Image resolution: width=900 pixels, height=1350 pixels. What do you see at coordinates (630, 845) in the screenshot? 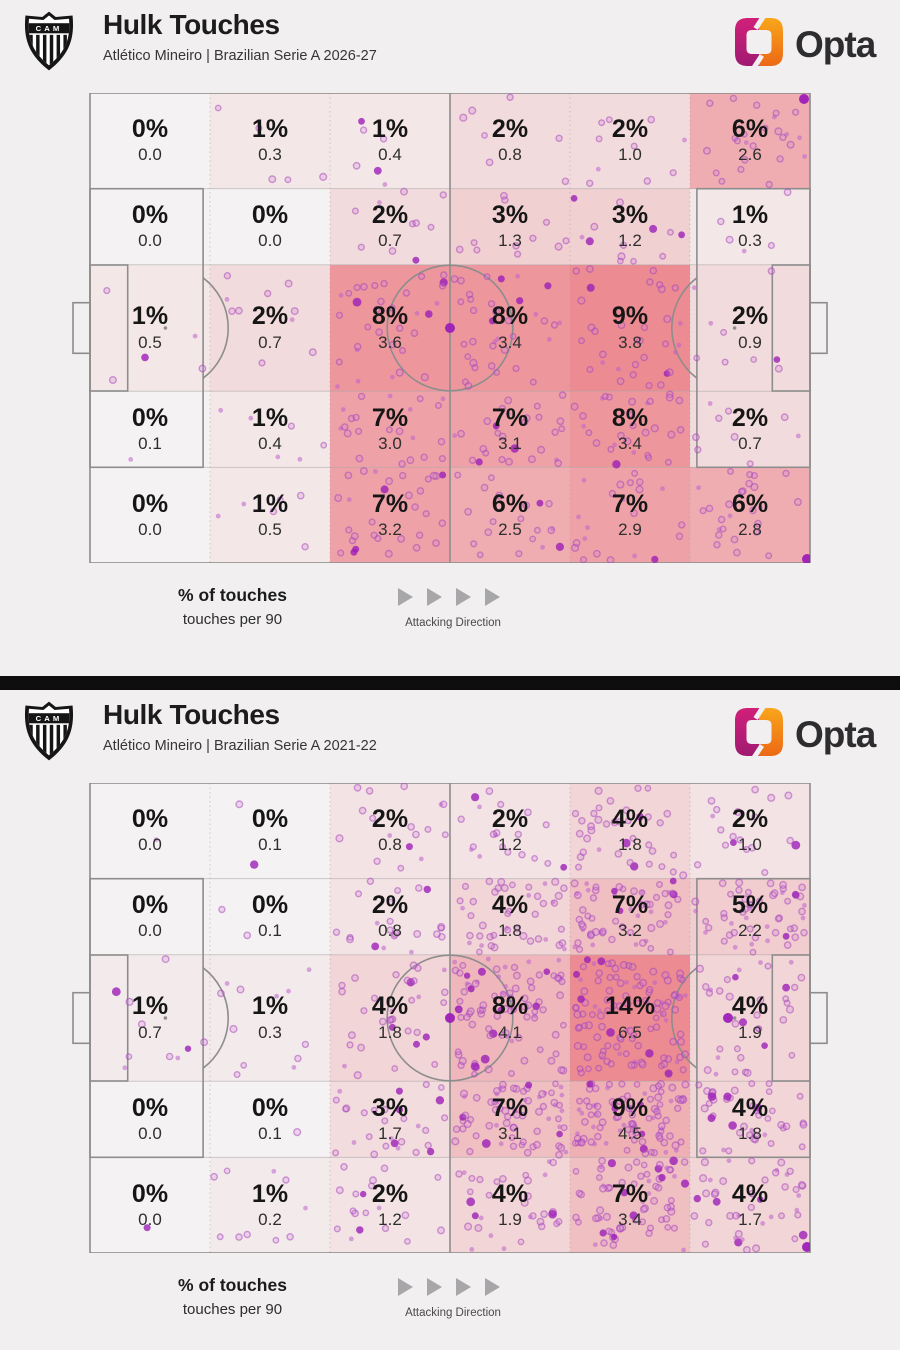
I see `zone-per90: 1.8` at bounding box center [630, 845].